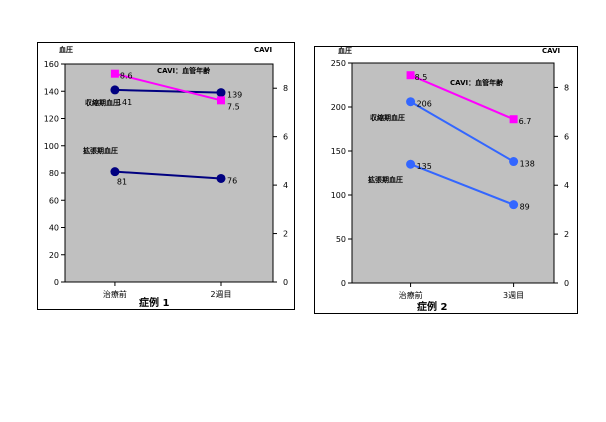 Image resolution: width=606 pixels, height=422 pixels. I want to click on data-label: 139, so click(234, 95).